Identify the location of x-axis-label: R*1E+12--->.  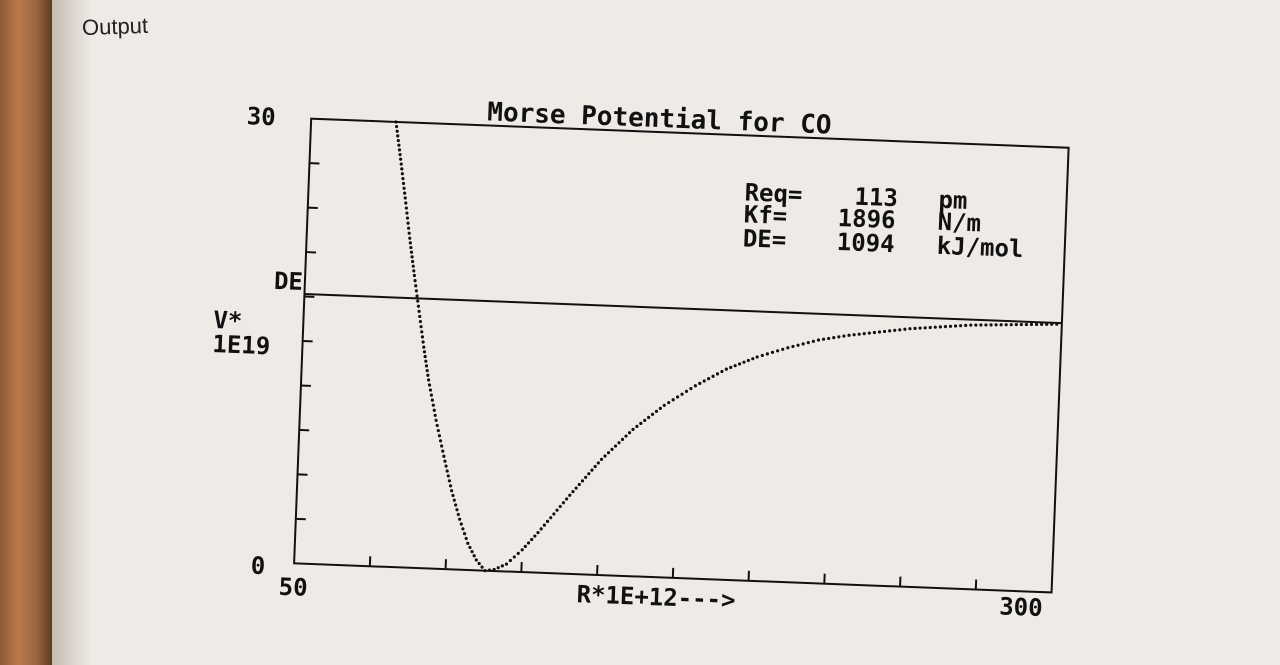
(656, 597).